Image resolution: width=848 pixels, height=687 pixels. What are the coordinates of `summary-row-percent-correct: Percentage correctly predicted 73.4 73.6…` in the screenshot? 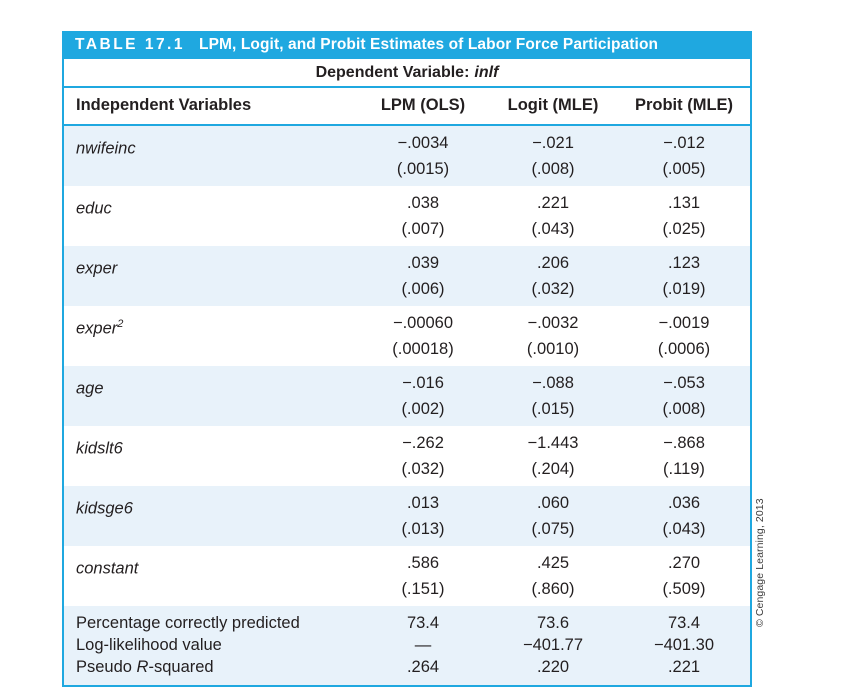 It's located at (407, 623).